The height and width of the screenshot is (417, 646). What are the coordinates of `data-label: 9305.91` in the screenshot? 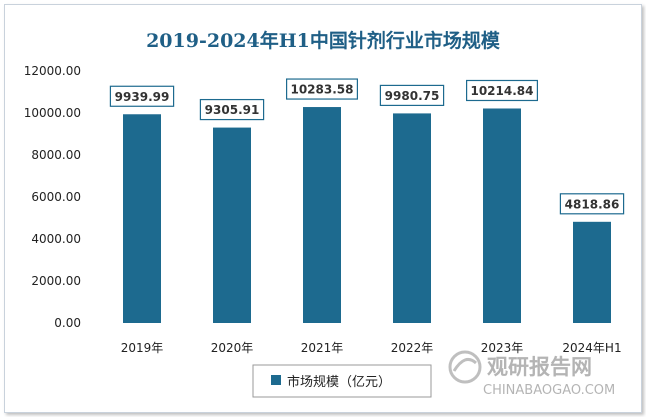 It's located at (232, 110).